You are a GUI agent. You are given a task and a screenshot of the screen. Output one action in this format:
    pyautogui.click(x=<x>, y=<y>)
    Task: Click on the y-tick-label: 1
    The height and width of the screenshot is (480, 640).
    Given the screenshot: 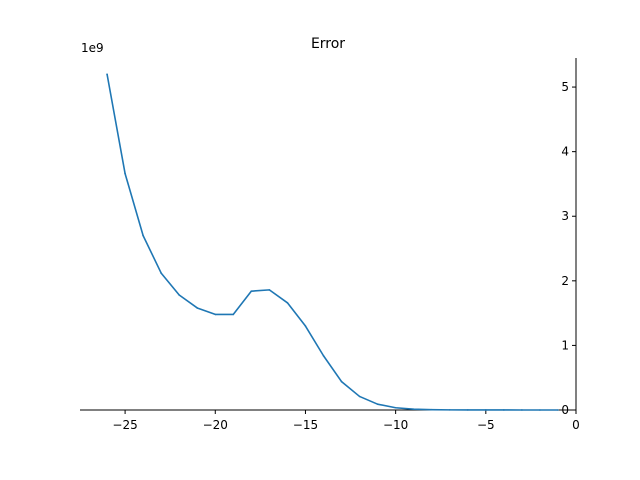 What is the action you would take?
    pyautogui.click(x=565, y=345)
    